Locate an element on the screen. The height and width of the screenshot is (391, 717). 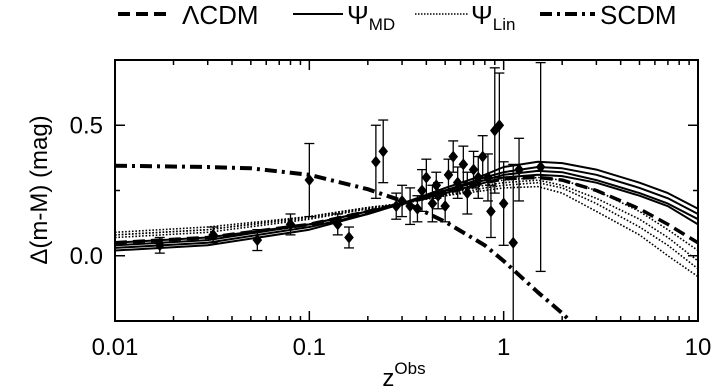
legend-label-psi-md-sub: MD is located at coordinates (382, 24).